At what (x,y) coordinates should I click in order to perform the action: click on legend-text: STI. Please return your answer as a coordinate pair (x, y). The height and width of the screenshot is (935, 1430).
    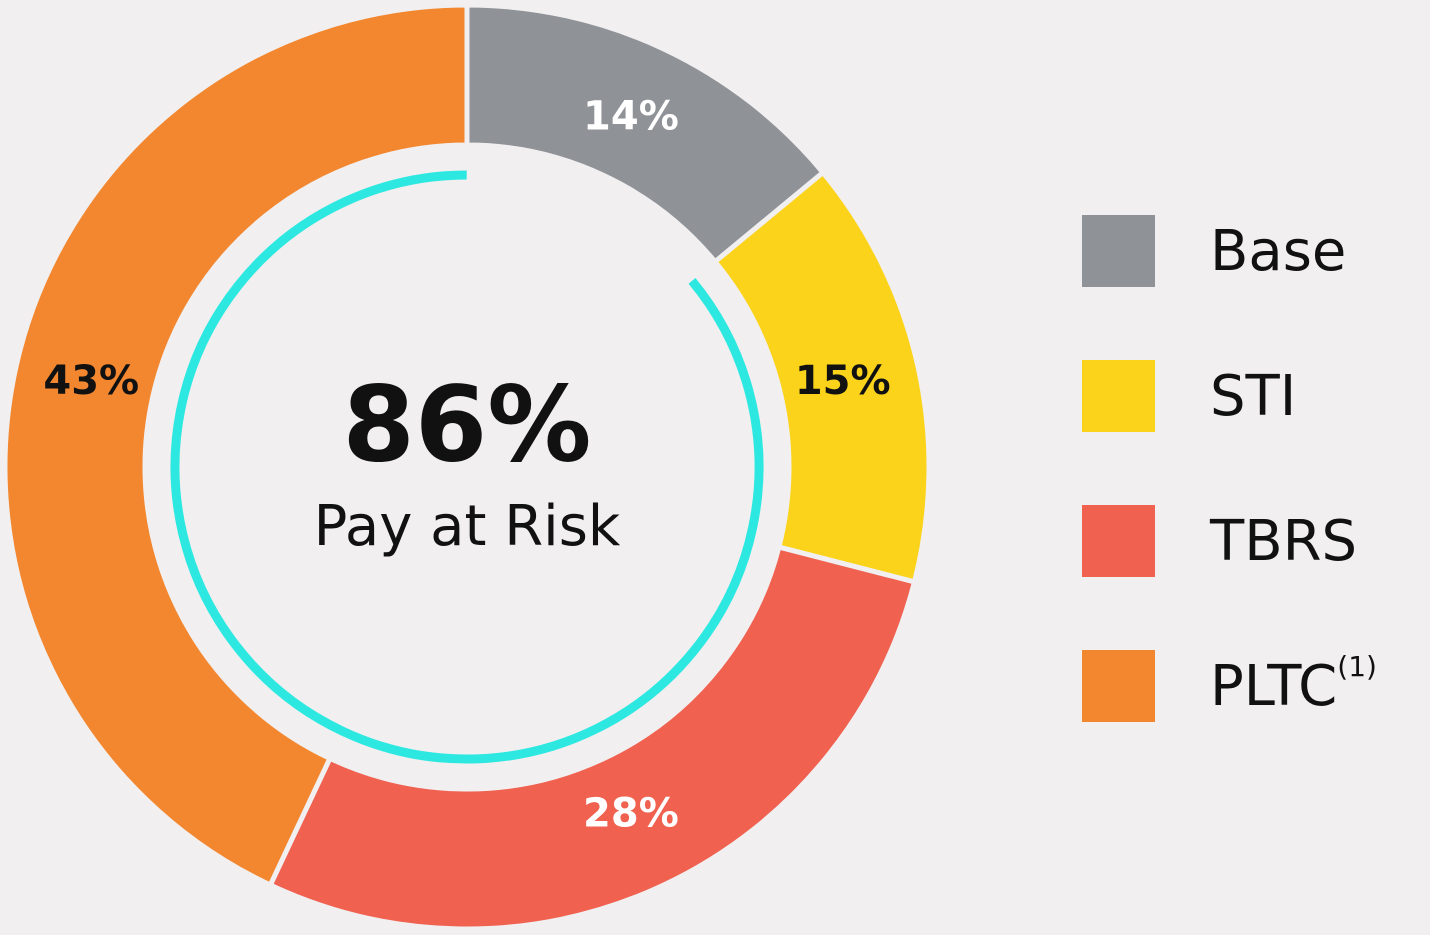
    Looking at the image, I should click on (1253, 396).